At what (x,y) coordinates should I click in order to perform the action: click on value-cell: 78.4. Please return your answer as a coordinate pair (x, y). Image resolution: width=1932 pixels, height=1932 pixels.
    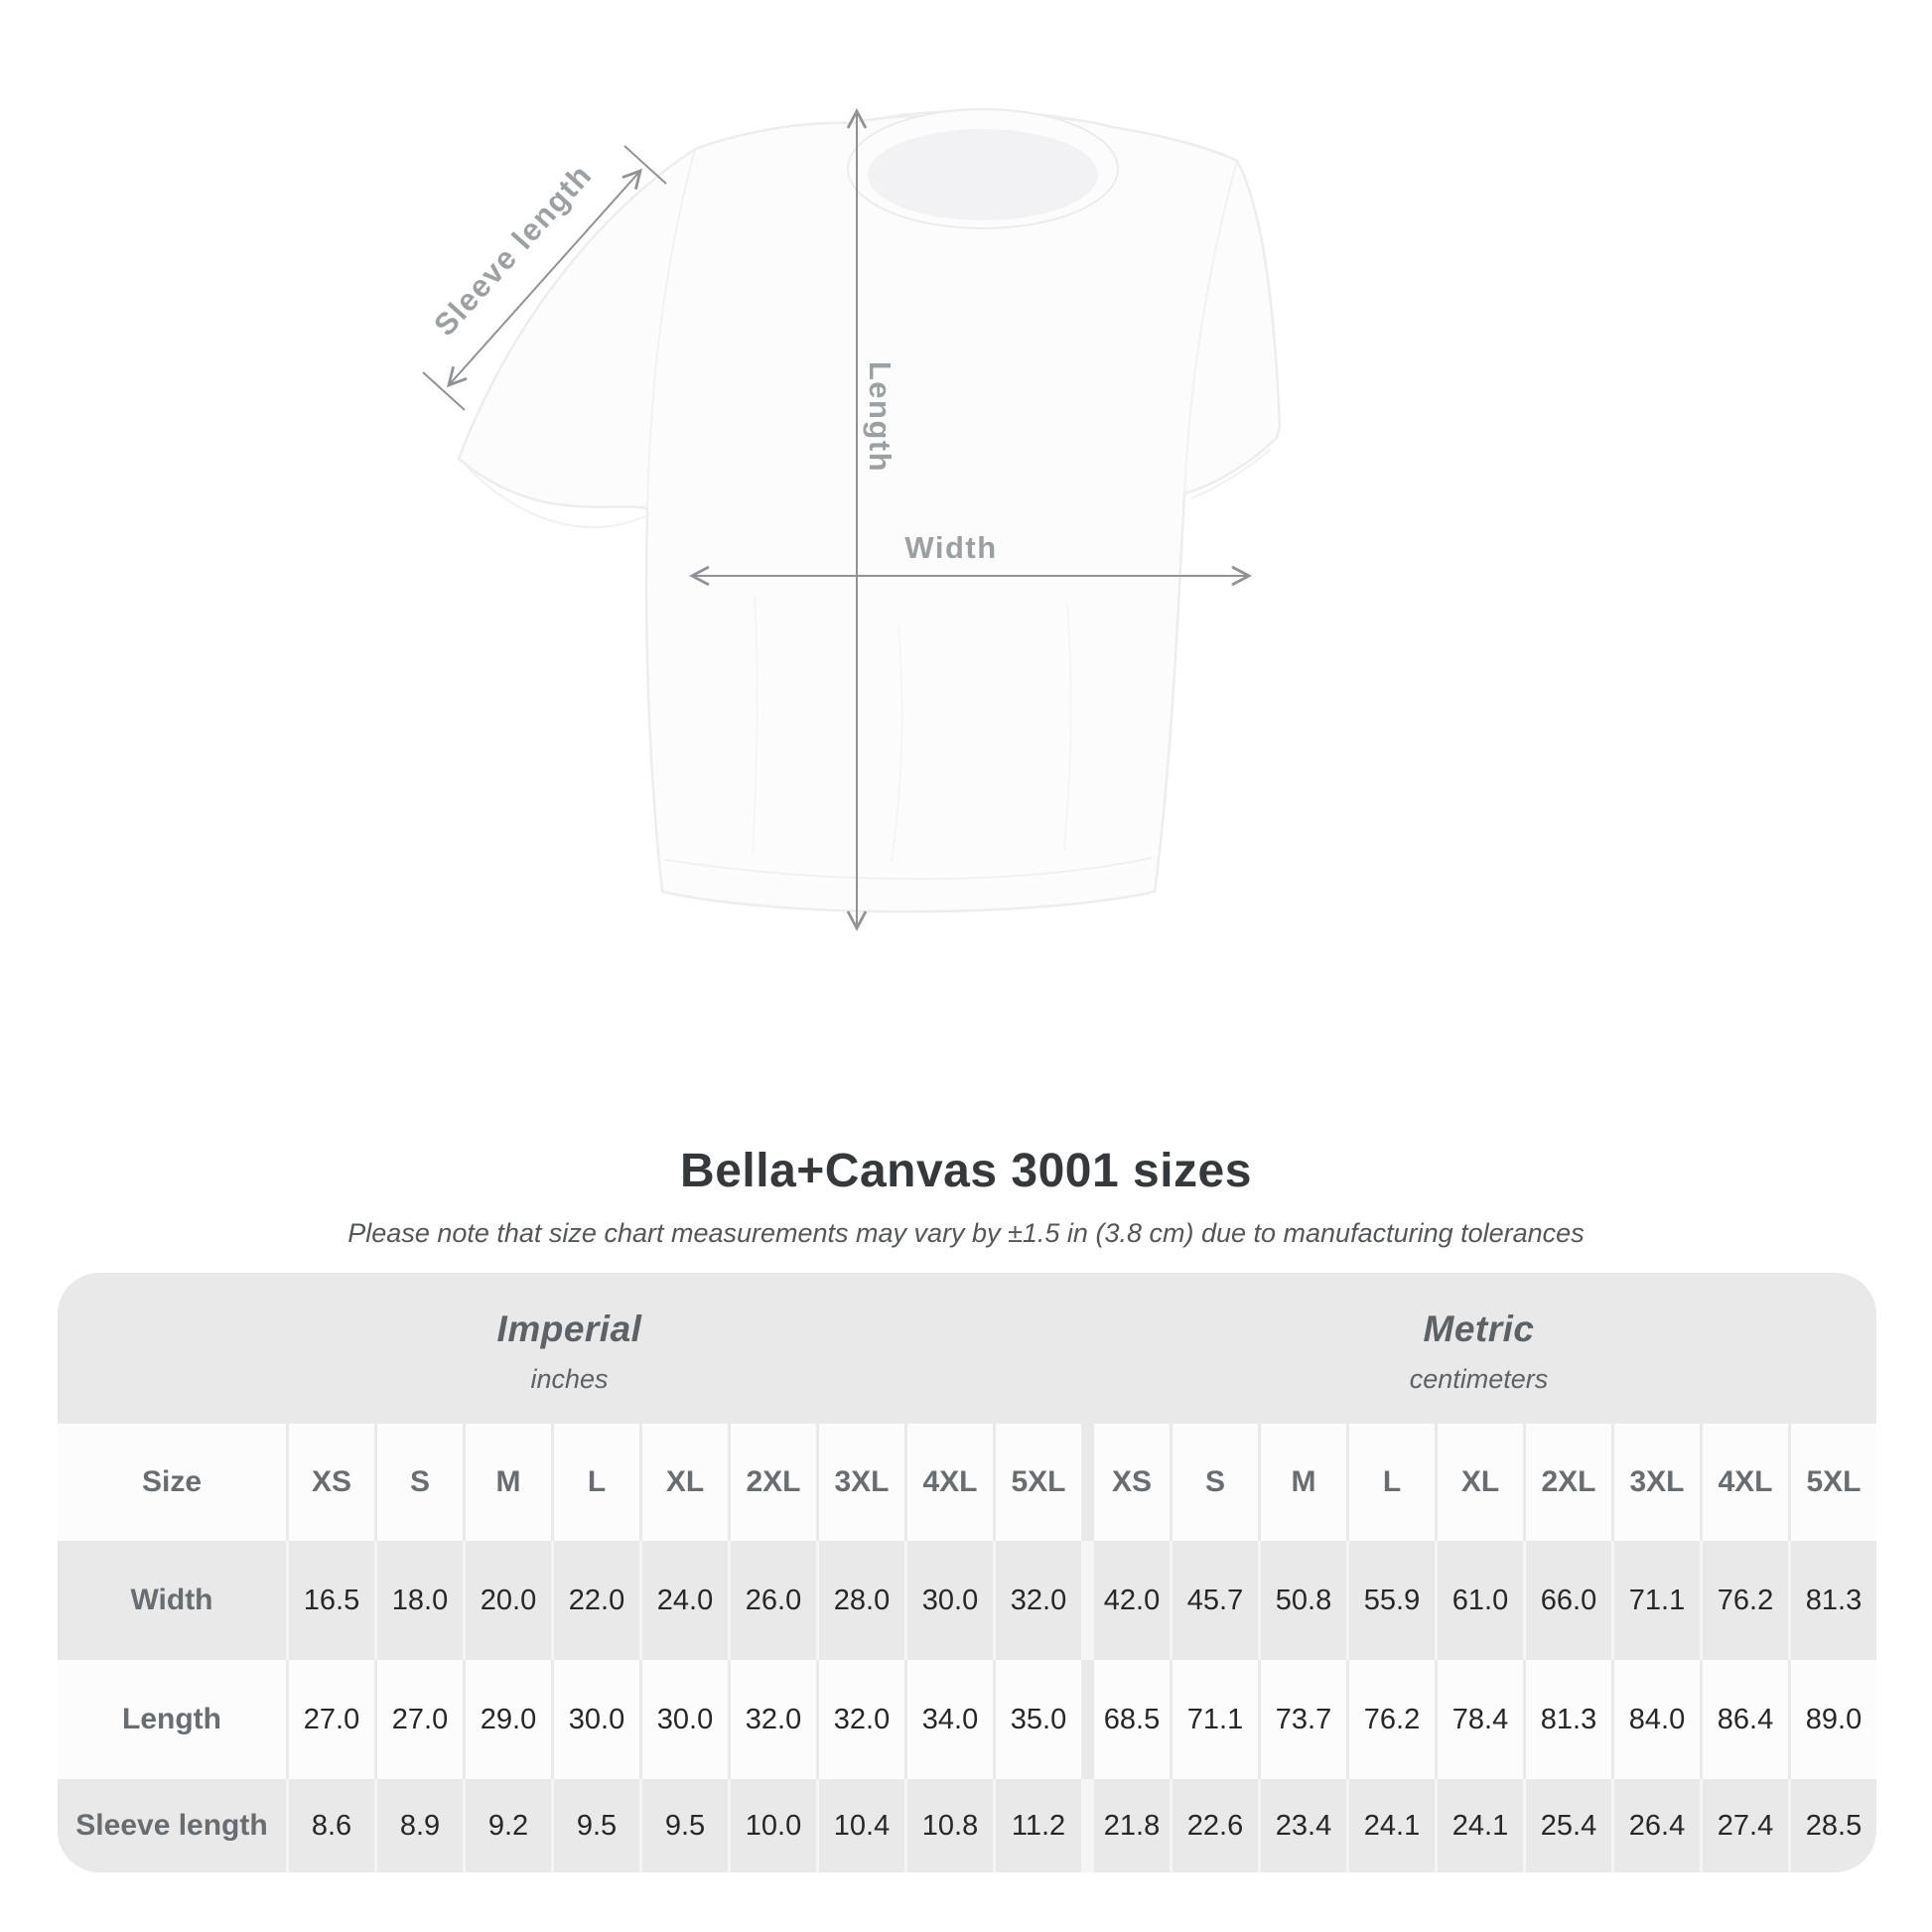
    Looking at the image, I should click on (1479, 1719).